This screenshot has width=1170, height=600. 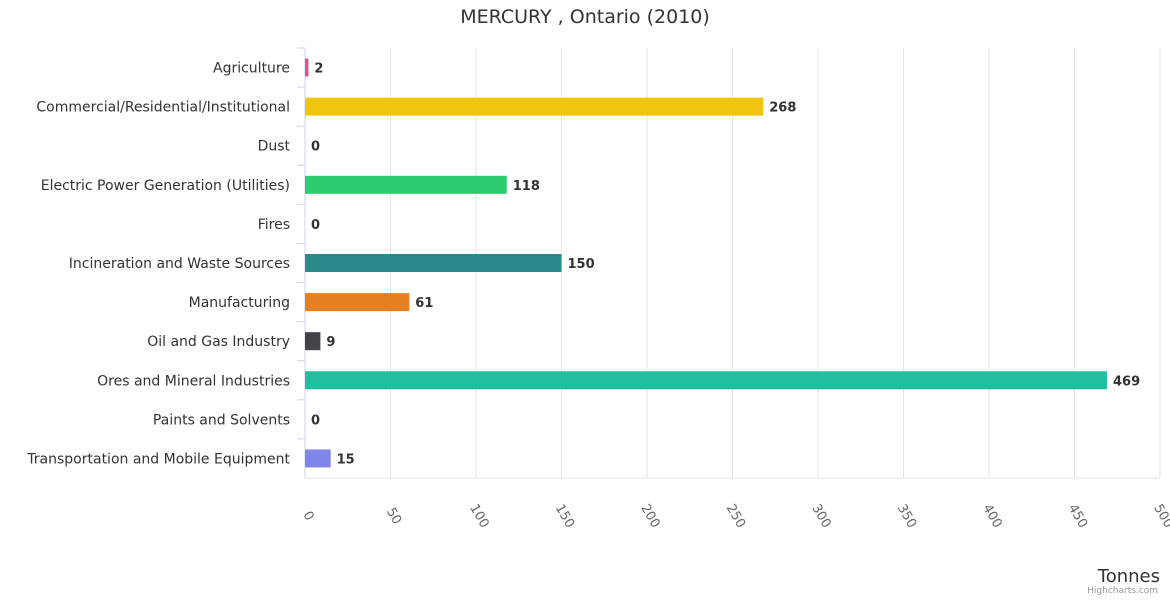 What do you see at coordinates (1126, 381) in the screenshot?
I see `data-label: 469` at bounding box center [1126, 381].